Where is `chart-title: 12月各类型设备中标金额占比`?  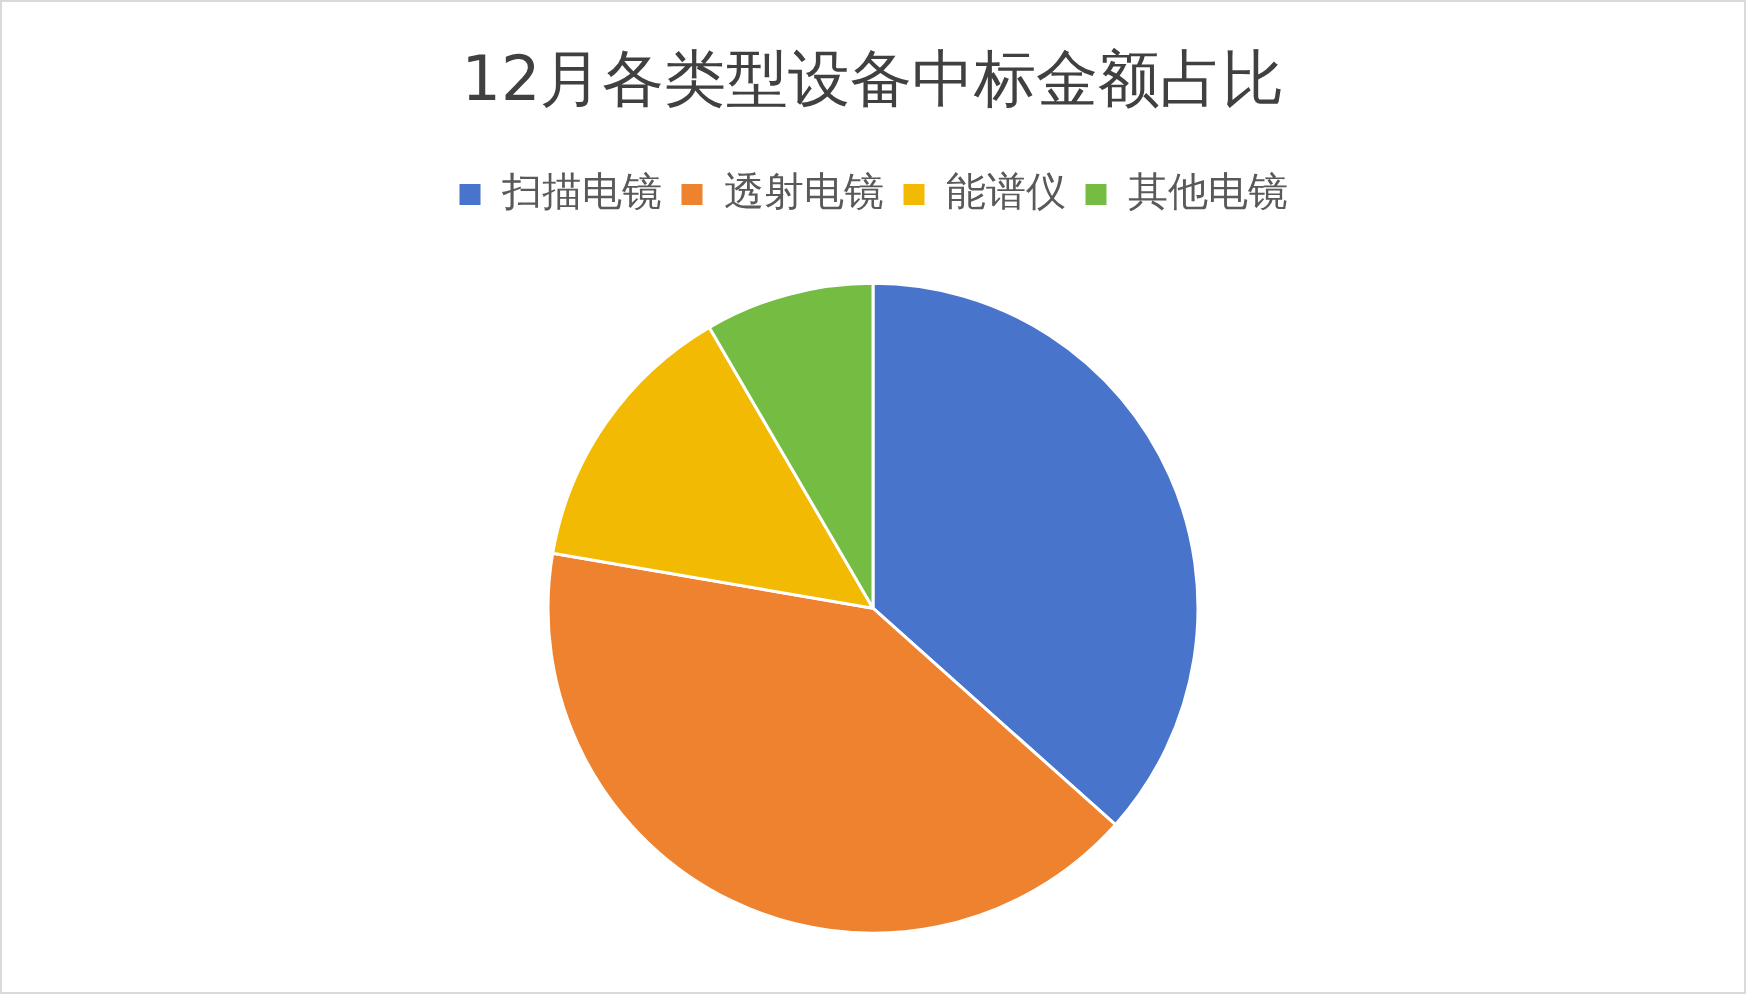
chart-title: 12月各类型设备中标金额占比 is located at coordinates (873, 79).